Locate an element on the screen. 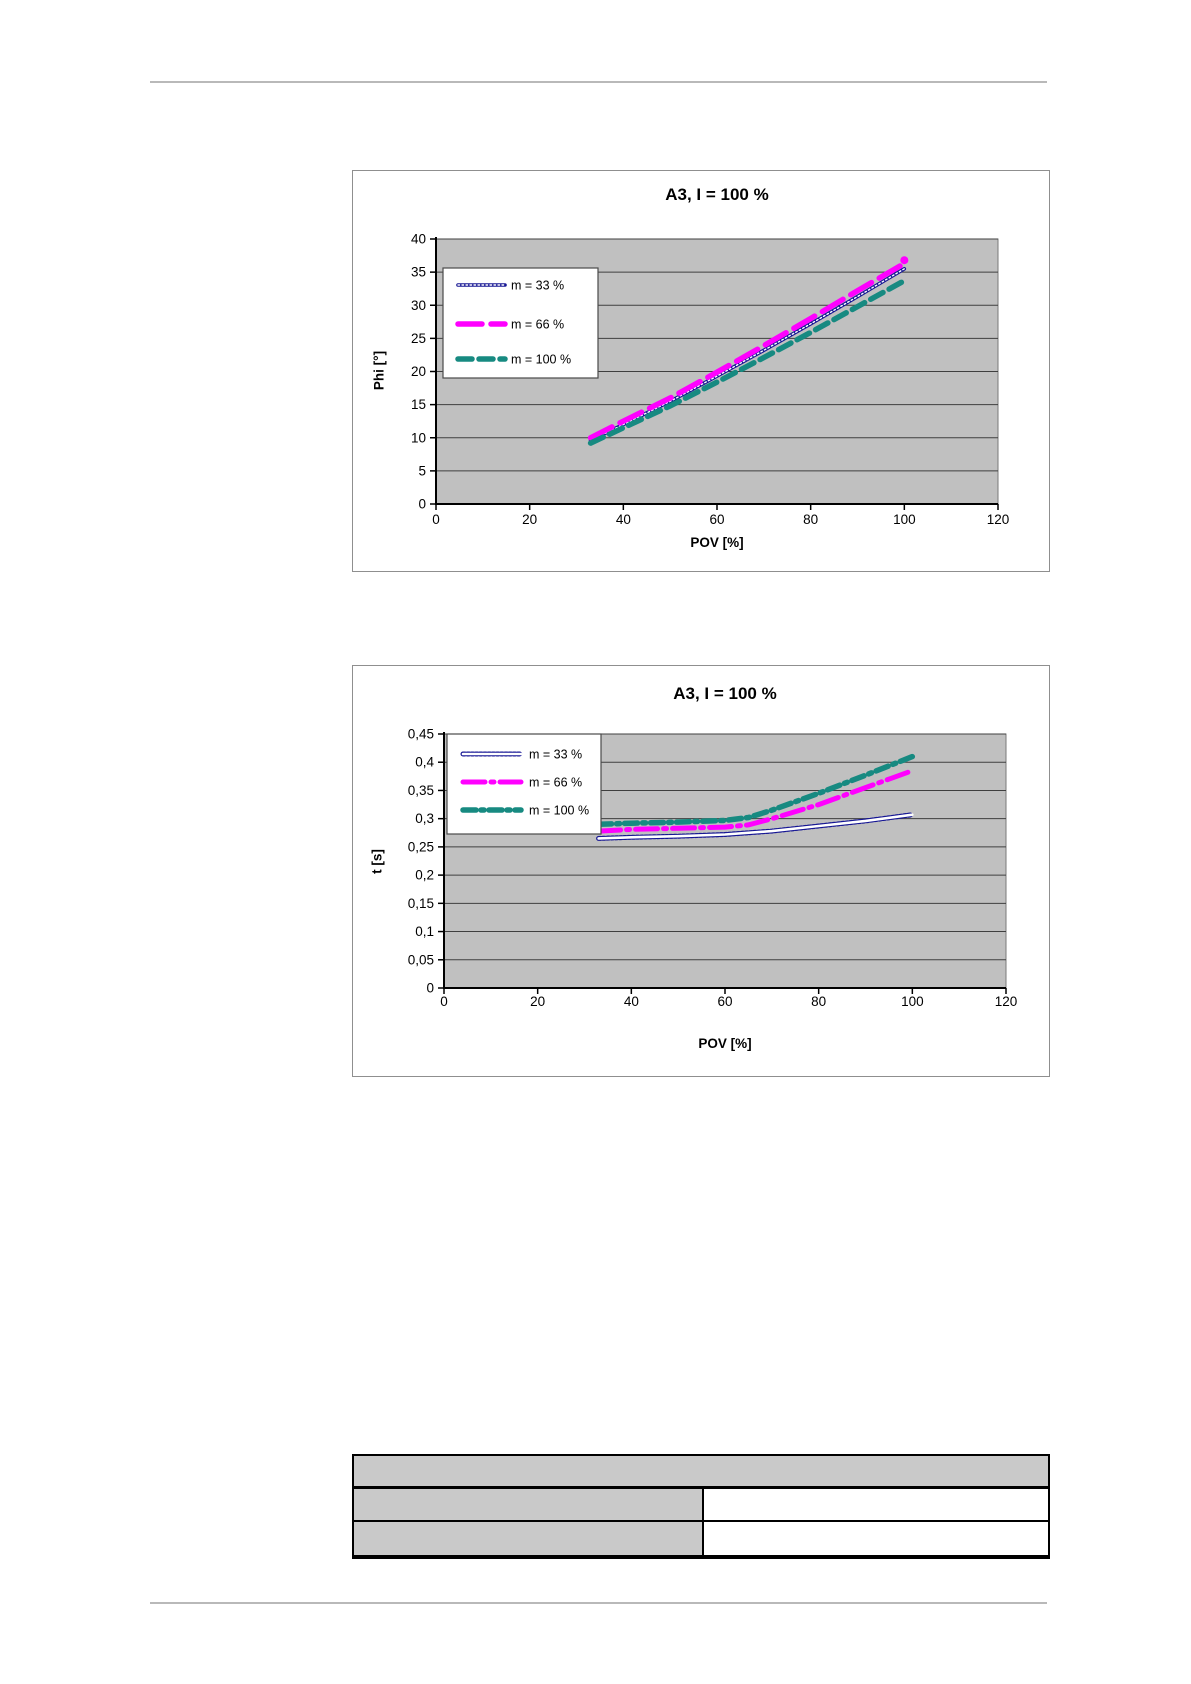  y-axis-ticks: 0 5 10 15 20 25 30 35 40 is located at coordinates (423, 372).